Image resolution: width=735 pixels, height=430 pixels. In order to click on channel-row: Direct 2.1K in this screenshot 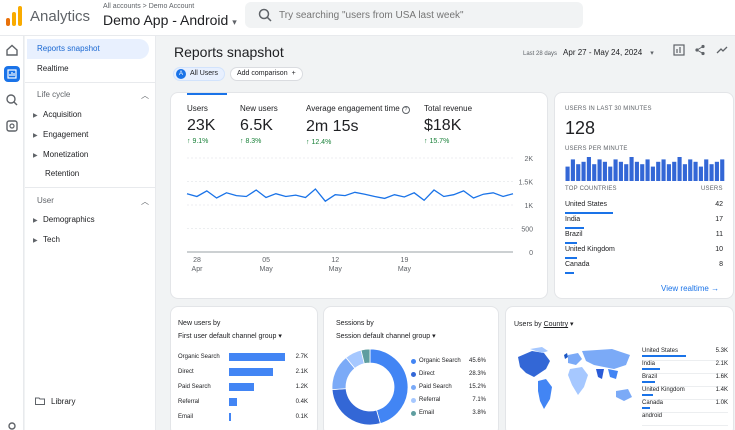, I will do `click(243, 374)`.